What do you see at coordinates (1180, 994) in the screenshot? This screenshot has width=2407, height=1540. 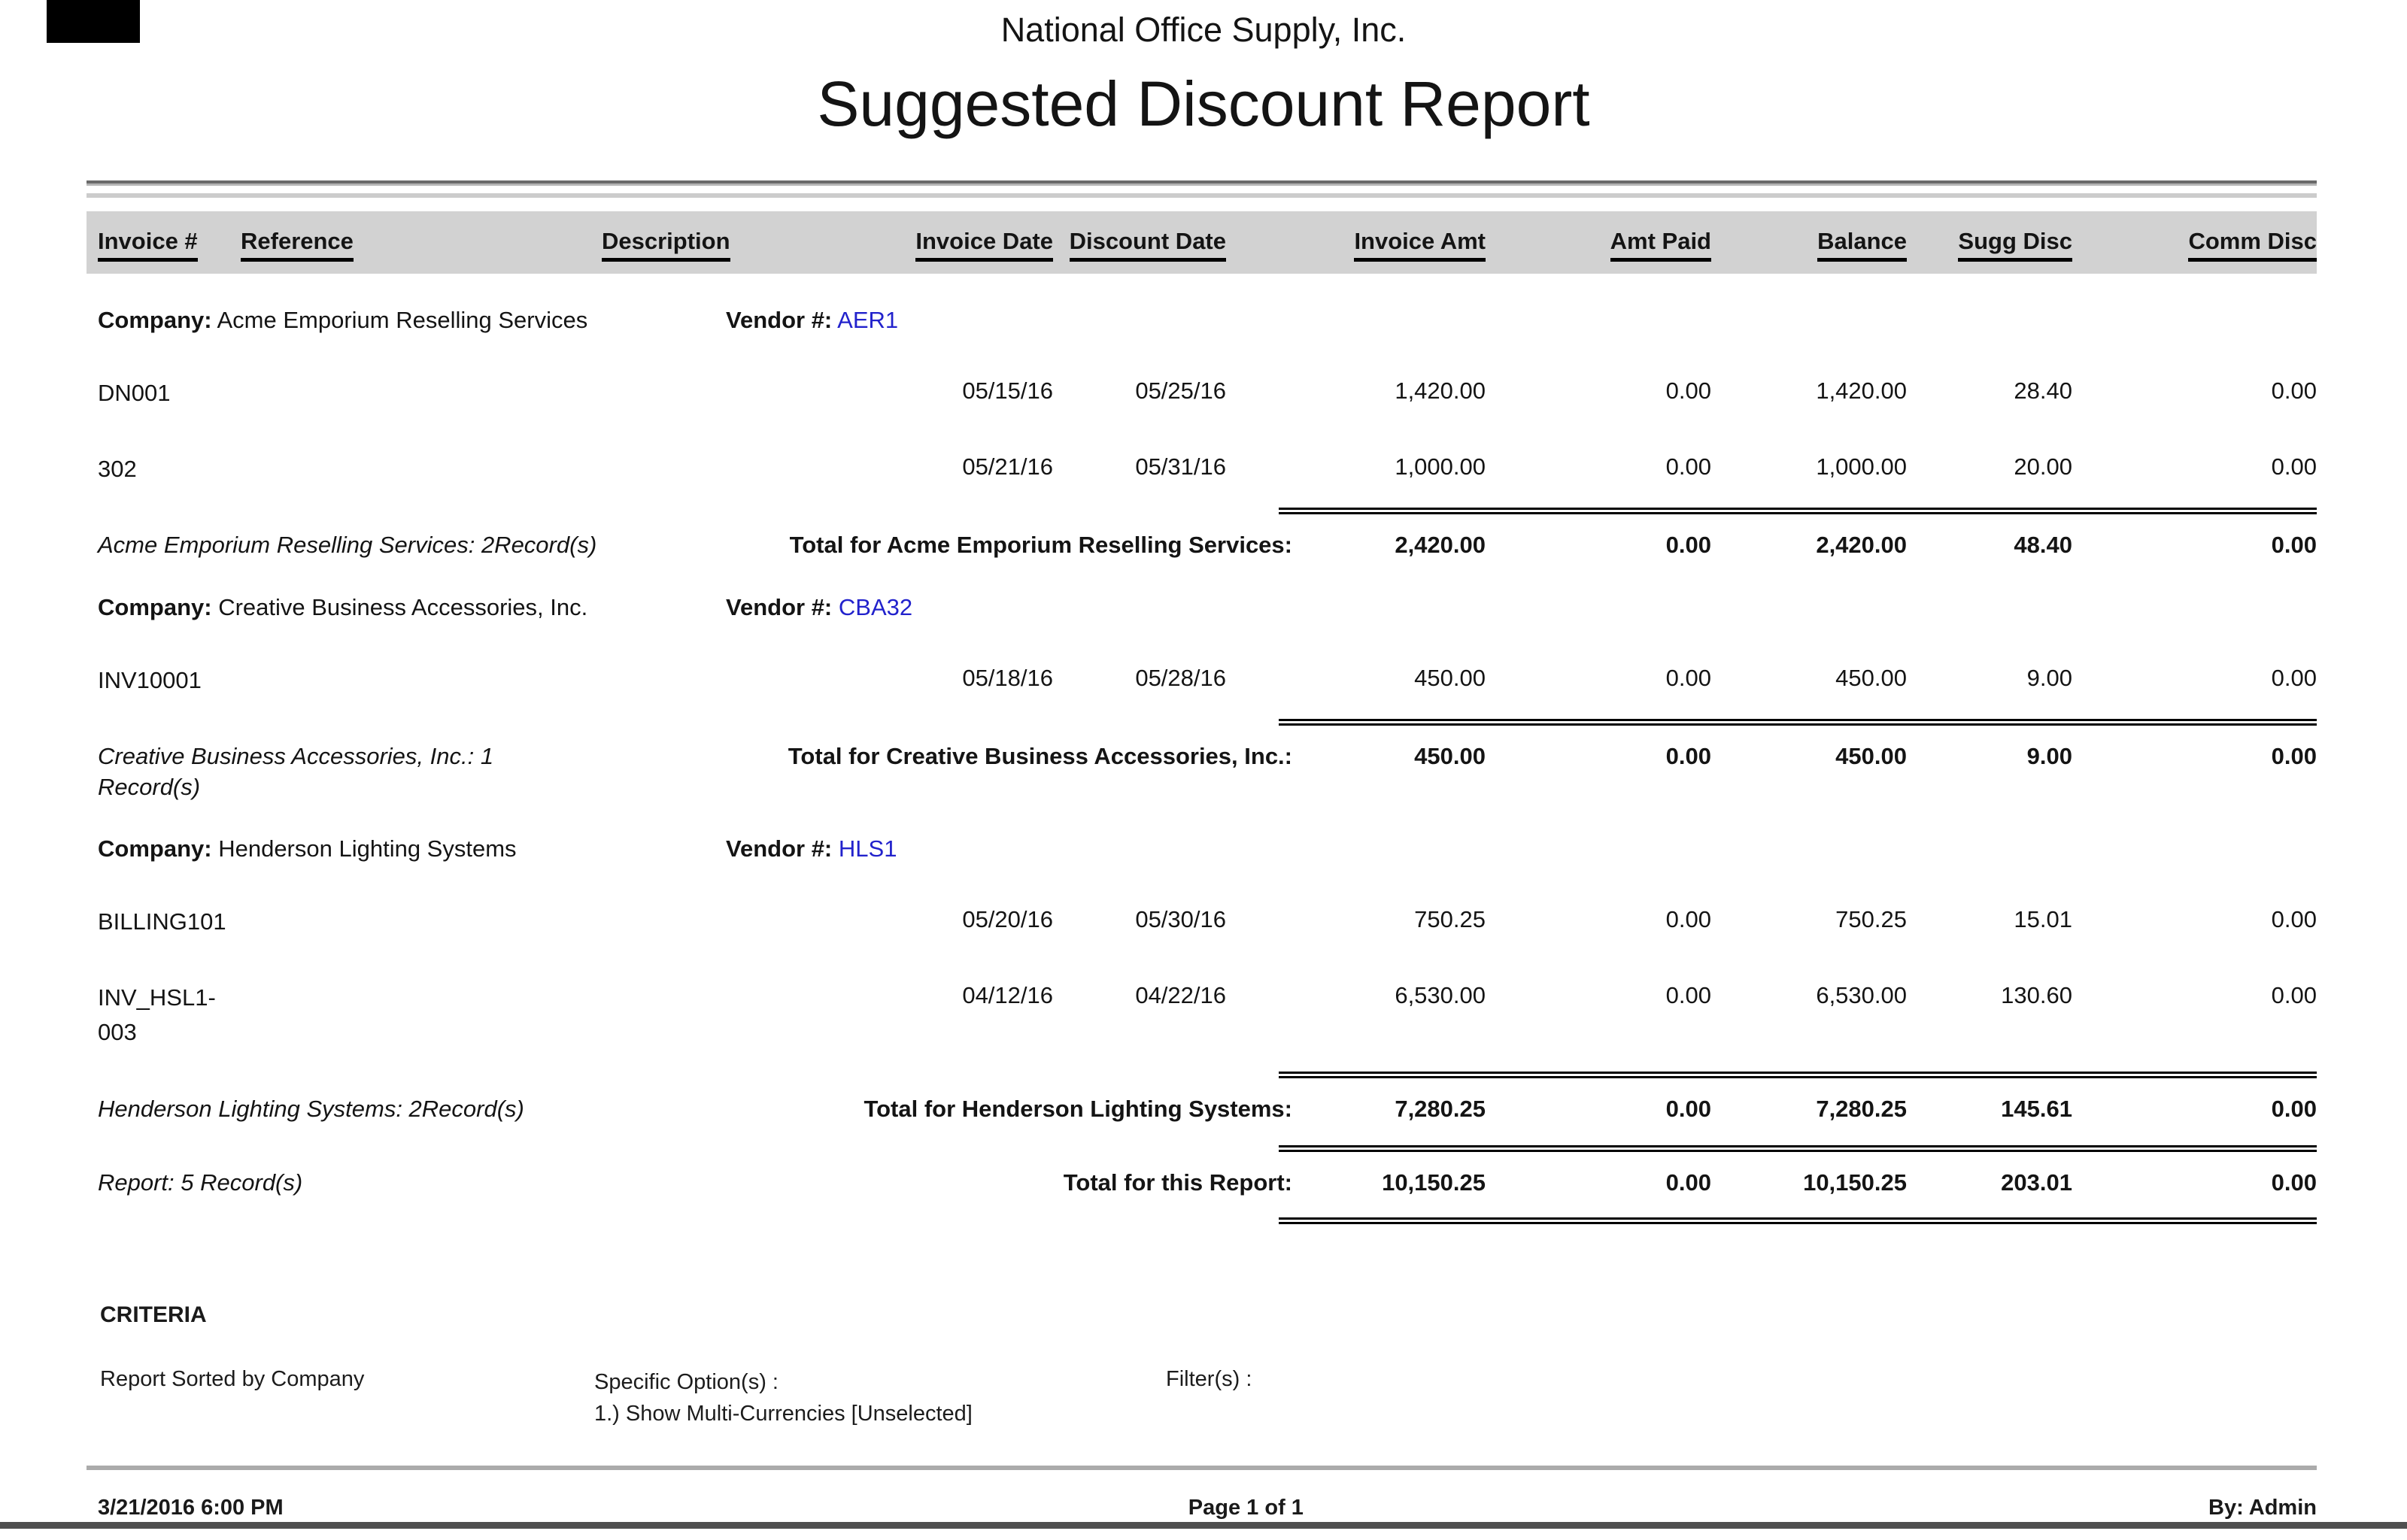 I see `discount-date-value: 04/22/16` at bounding box center [1180, 994].